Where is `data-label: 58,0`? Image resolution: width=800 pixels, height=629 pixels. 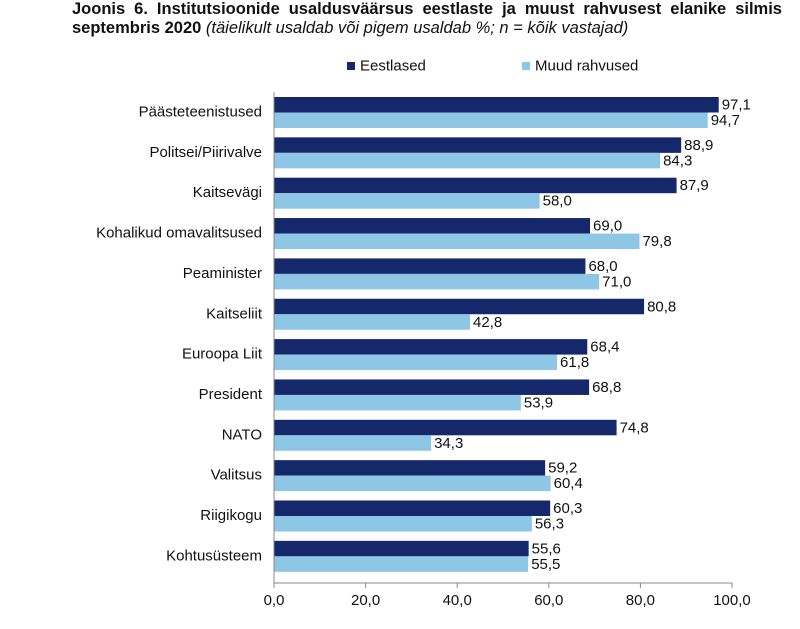
data-label: 58,0 is located at coordinates (557, 201).